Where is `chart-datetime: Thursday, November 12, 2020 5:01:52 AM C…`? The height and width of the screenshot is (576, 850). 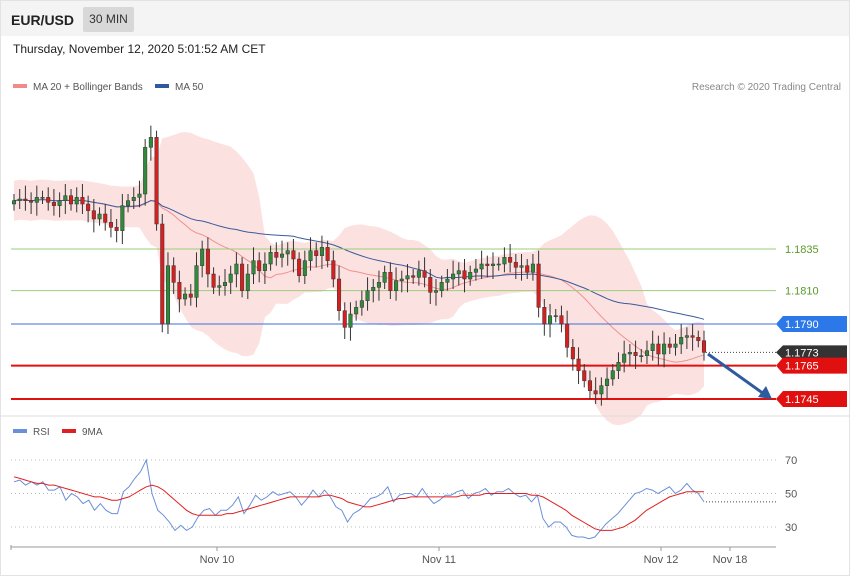
chart-datetime: Thursday, November 12, 2020 5:01:52 AM C… is located at coordinates (139, 49).